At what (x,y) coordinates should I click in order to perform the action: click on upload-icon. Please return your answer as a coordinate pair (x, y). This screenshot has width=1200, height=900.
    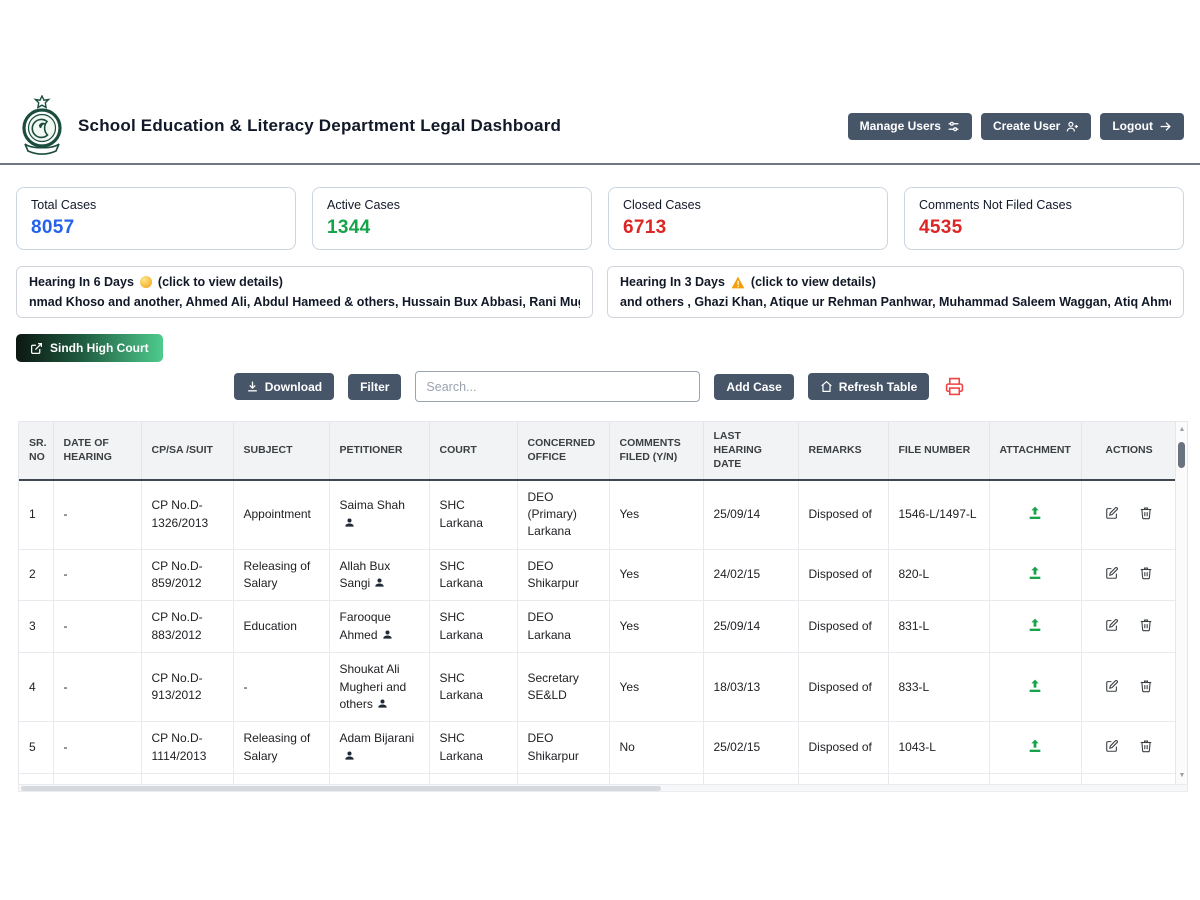
    Looking at the image, I should click on (1035, 685).